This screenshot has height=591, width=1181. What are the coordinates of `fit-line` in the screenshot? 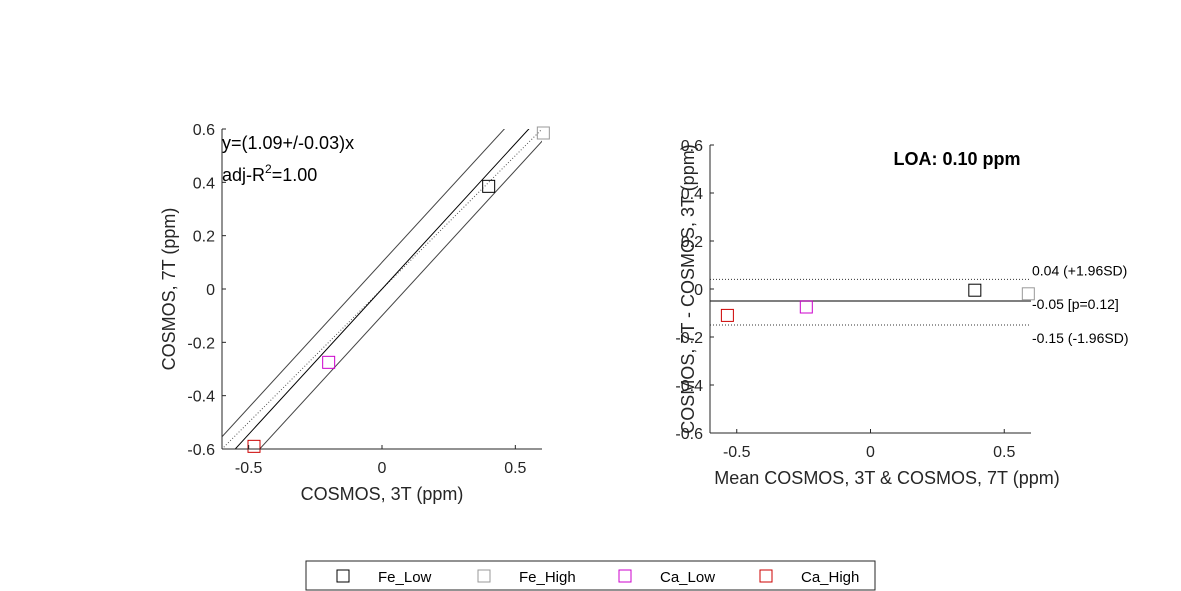 It's located at (382, 289).